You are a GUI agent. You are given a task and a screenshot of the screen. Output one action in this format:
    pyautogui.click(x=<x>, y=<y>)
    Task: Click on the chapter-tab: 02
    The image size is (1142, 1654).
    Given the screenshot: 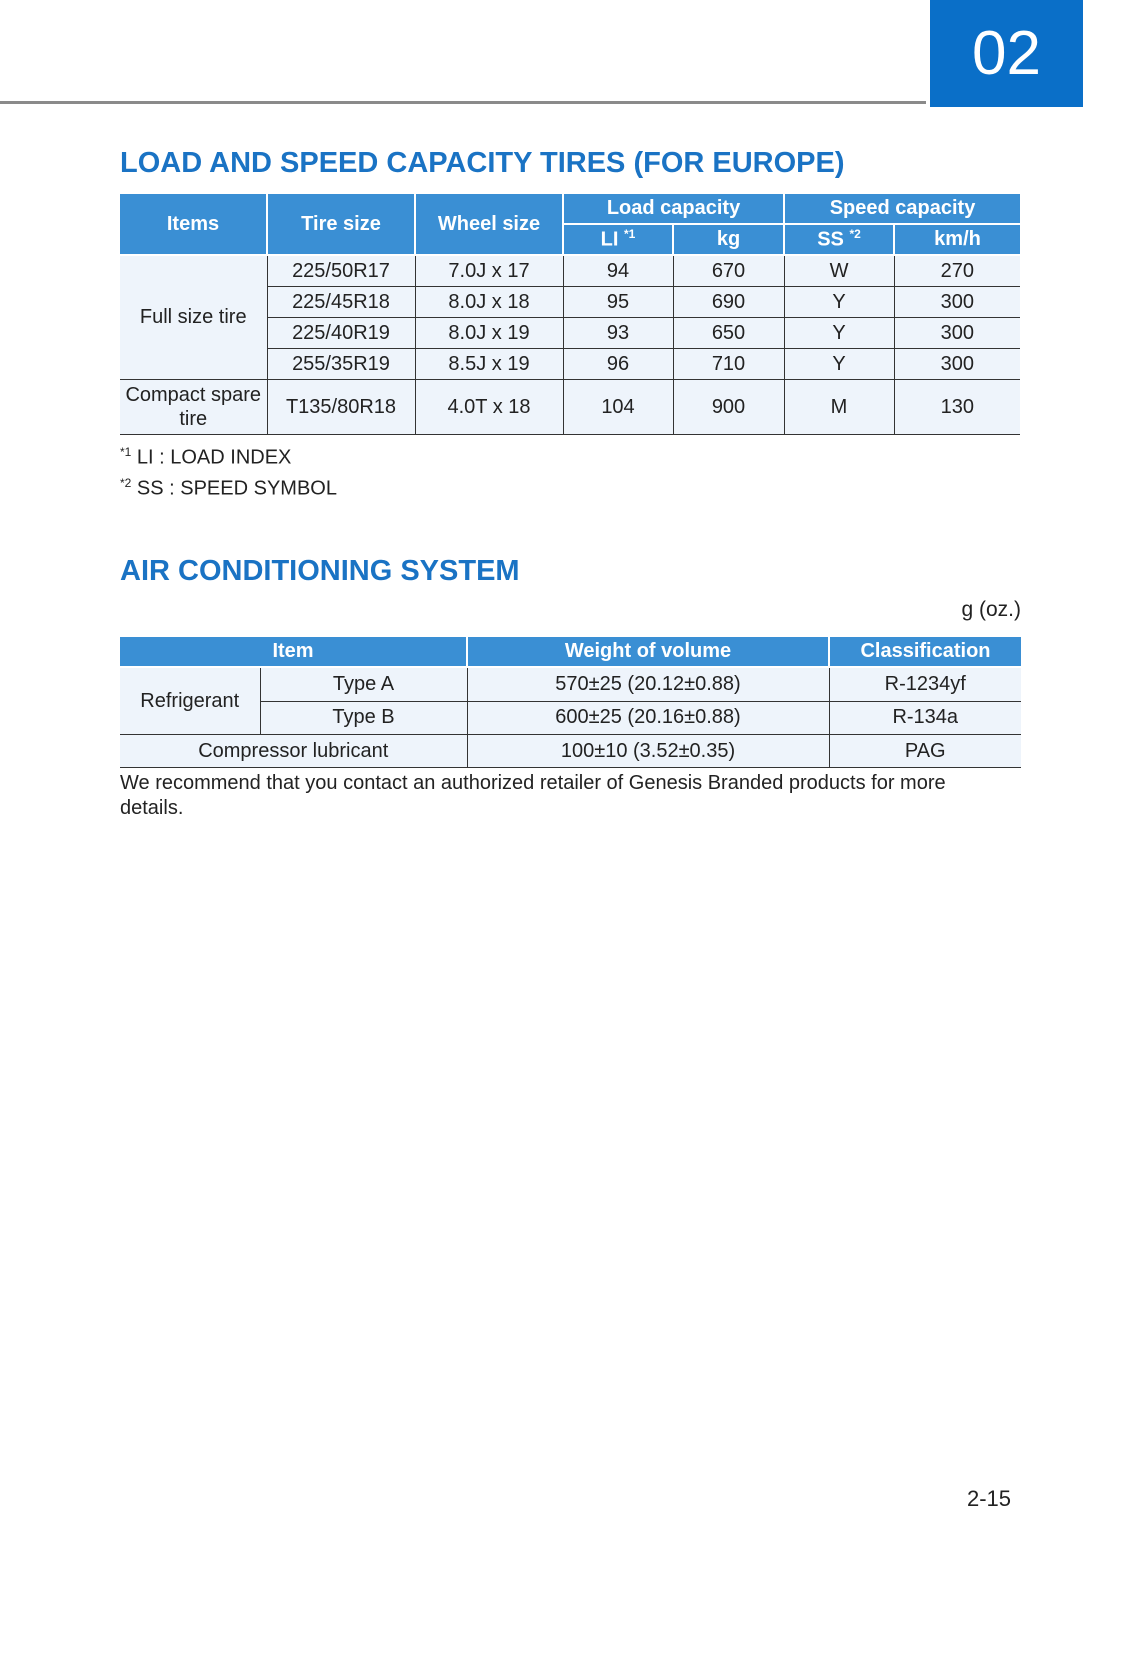 What is the action you would take?
    pyautogui.click(x=1006, y=53)
    